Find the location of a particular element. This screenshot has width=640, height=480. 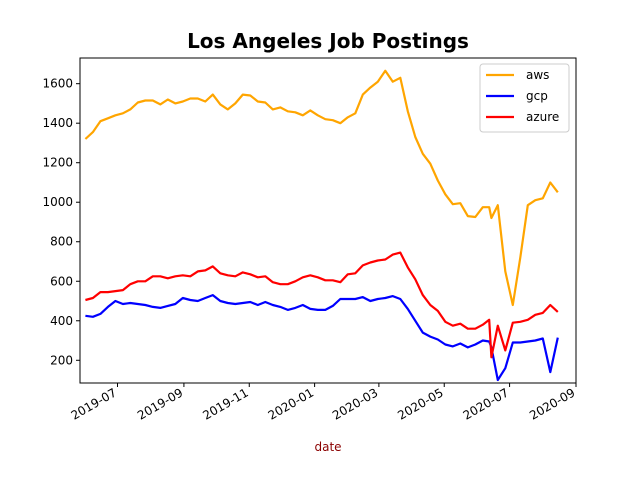

y-tick-label: 1400 is located at coordinates (57, 123).